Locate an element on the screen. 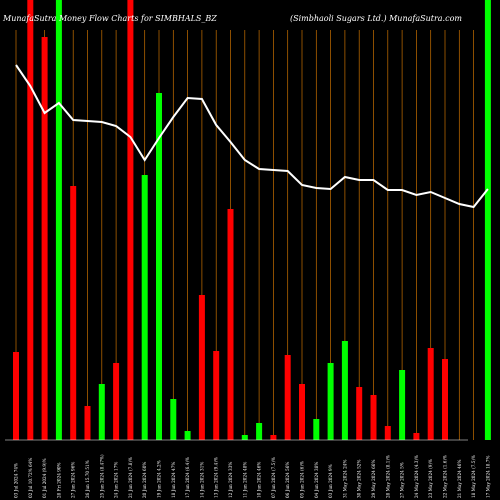 The width and height of the screenshot is (500, 500). x-tick-label: 03 Jun 2024 9% is located at coordinates (330, 481).